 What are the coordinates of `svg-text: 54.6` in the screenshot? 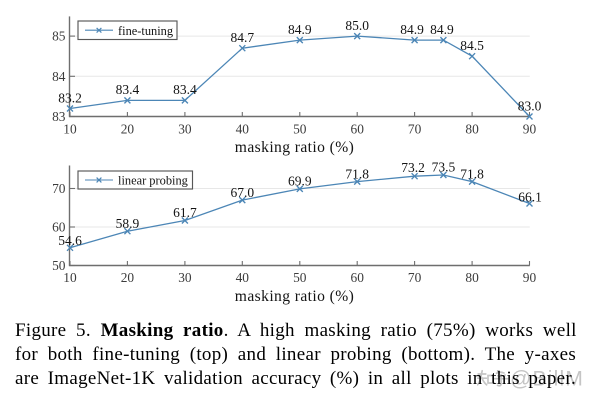 It's located at (70, 240).